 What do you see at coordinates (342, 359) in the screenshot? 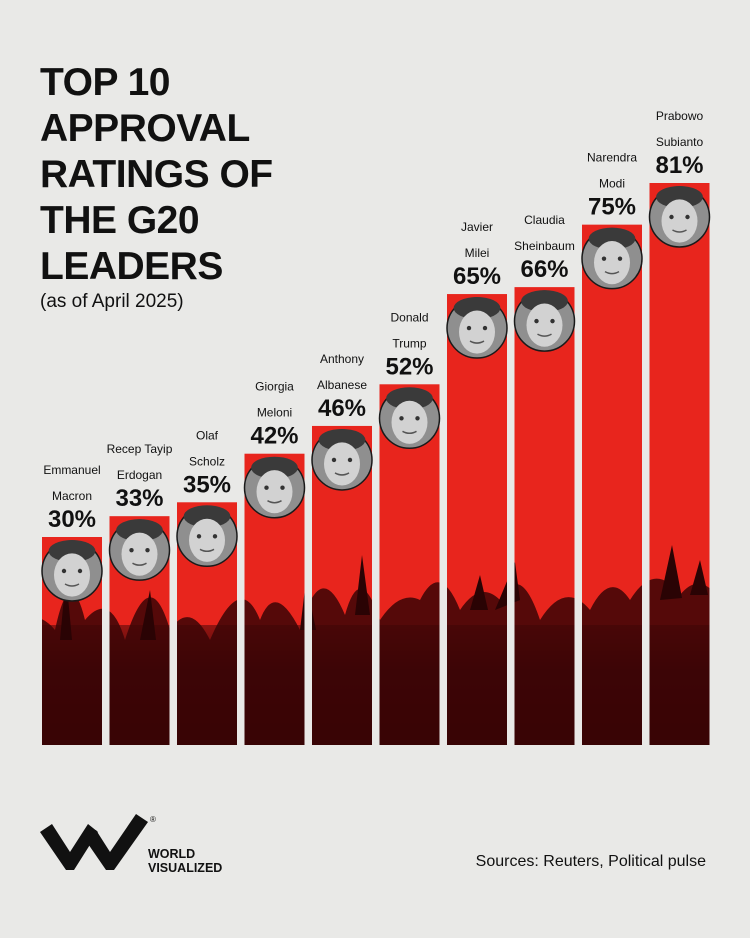
I see `name-label-anthony-albanese-line-1: Anthony` at bounding box center [342, 359].